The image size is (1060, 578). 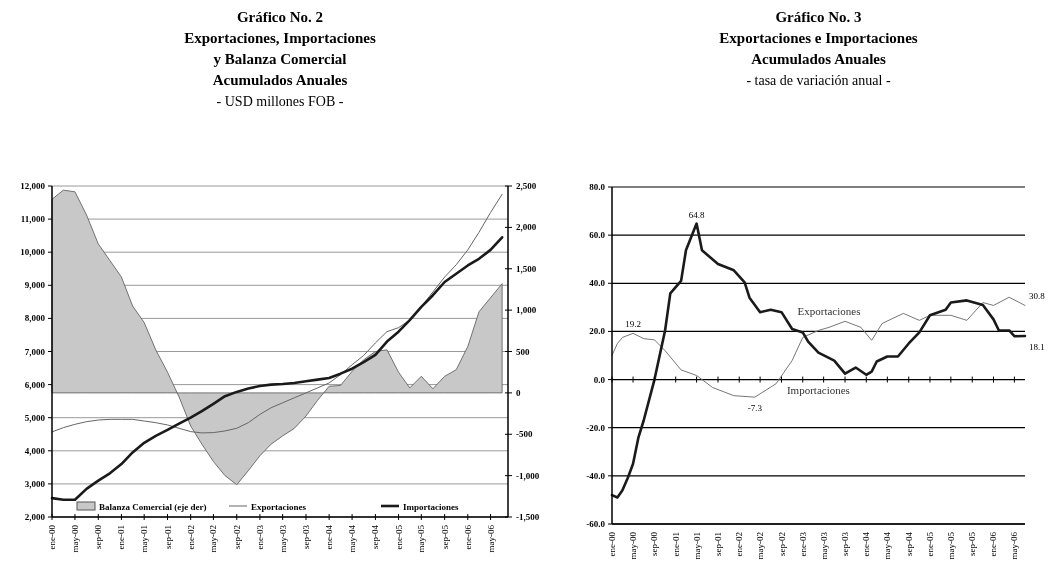 What do you see at coordinates (526, 227) in the screenshot?
I see `y2-tick-label: 2,000` at bounding box center [526, 227].